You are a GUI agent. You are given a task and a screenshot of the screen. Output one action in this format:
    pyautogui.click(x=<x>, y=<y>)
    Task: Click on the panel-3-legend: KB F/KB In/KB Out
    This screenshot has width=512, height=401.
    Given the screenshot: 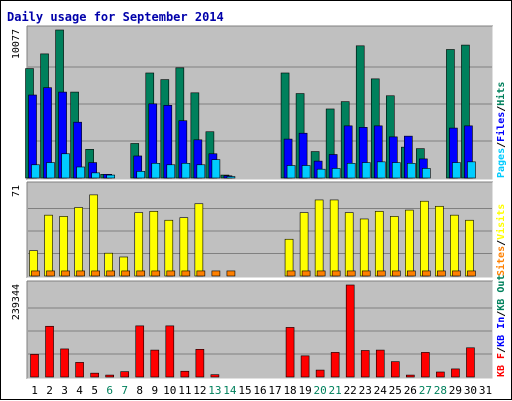 What is the action you would take?
    pyautogui.click(x=501, y=326)
    